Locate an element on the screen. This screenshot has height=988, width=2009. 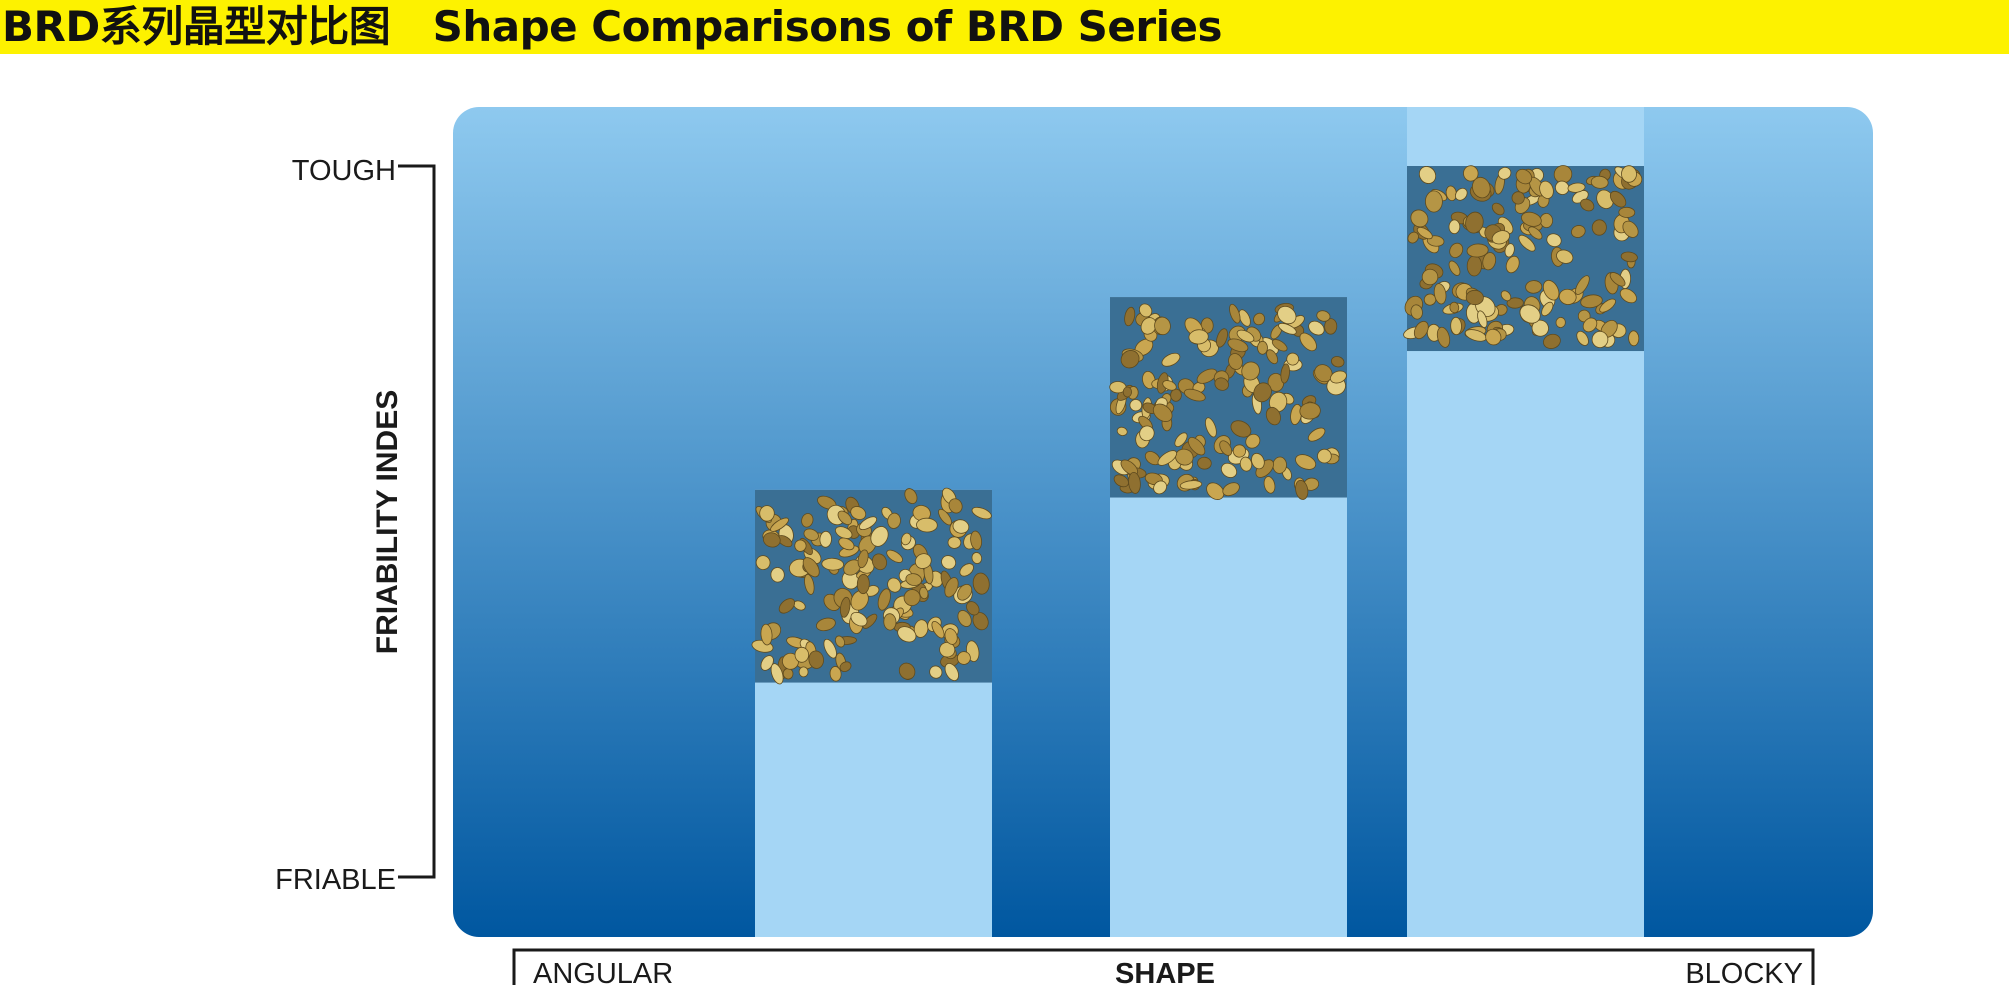
x-axis-max-label: BLOCKY is located at coordinates (1744, 973).